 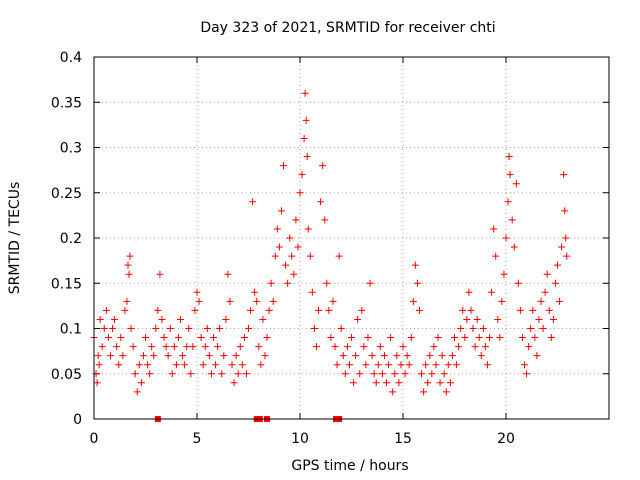 What do you see at coordinates (66, 239) in the screenshot?
I see `y-tick-labels: 0 0.05 0.1 0.15 0.2 0.25 0.3 0.35 0.4` at bounding box center [66, 239].